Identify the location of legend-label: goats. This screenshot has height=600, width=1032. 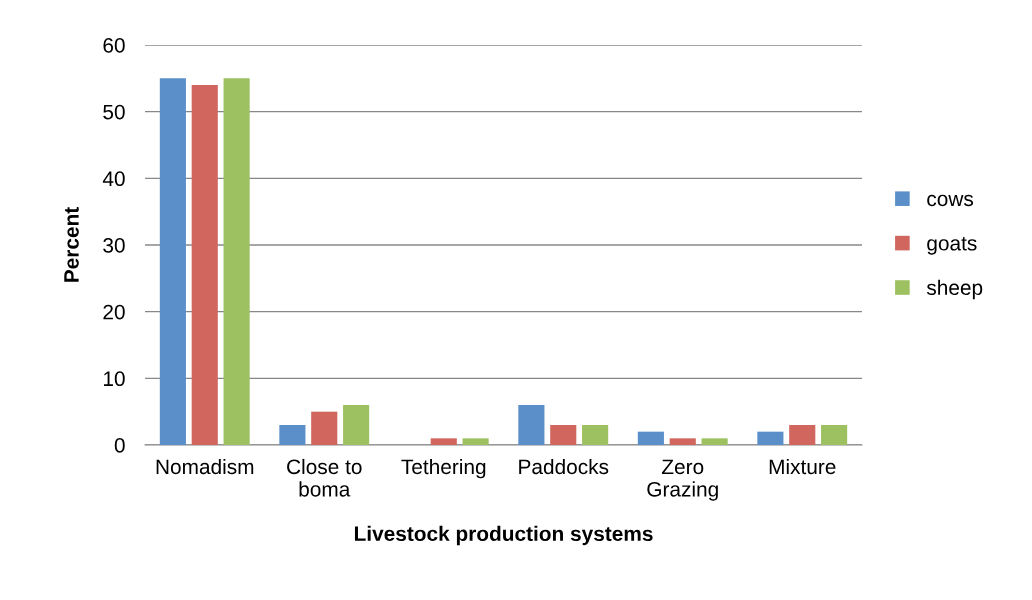
(952, 245).